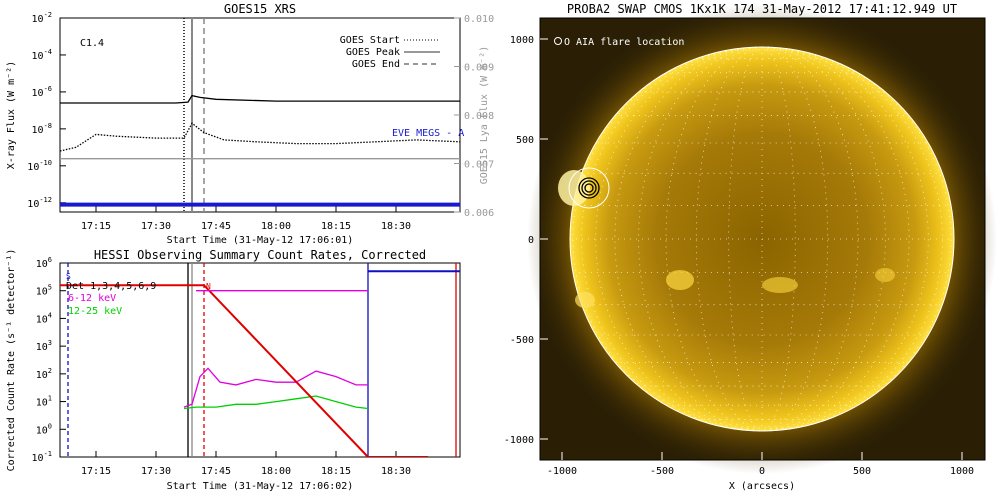 The width and height of the screenshot is (1000, 504). I want to click on swap-ytick-label: -500, so click(522, 340).